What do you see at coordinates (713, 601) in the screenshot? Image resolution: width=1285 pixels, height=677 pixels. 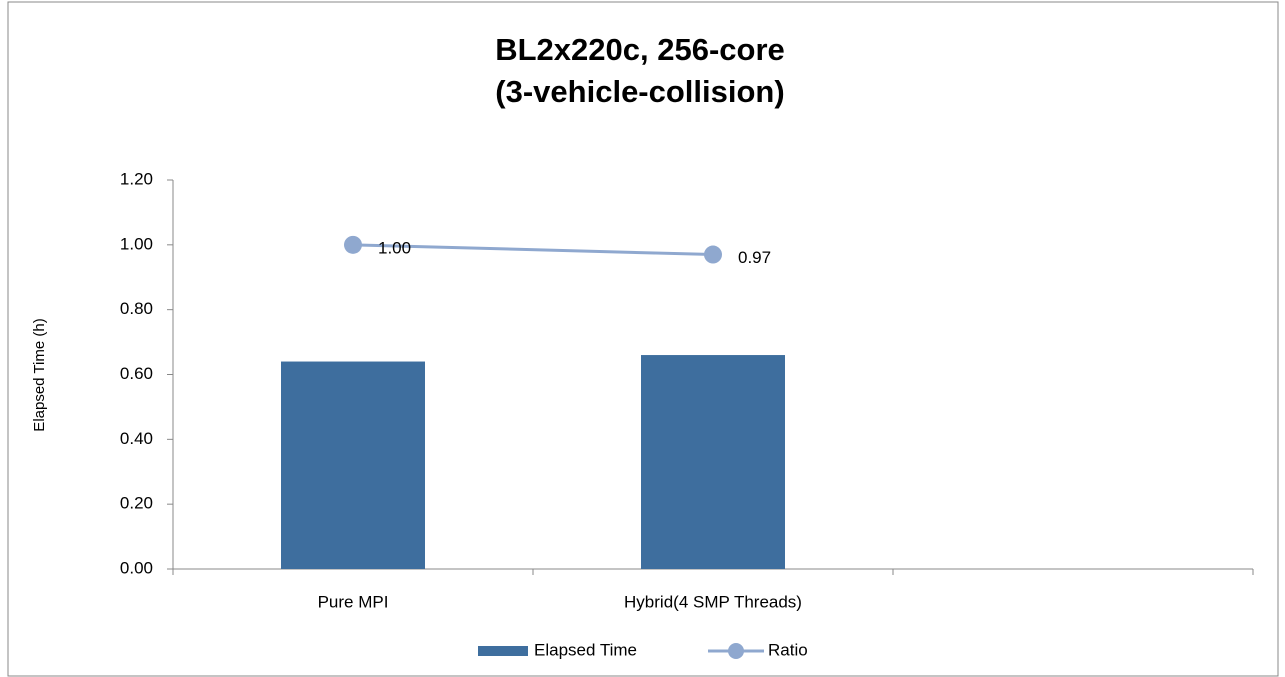 I see `x-tick-label: Hybrid(4 SMP Threads)` at bounding box center [713, 601].